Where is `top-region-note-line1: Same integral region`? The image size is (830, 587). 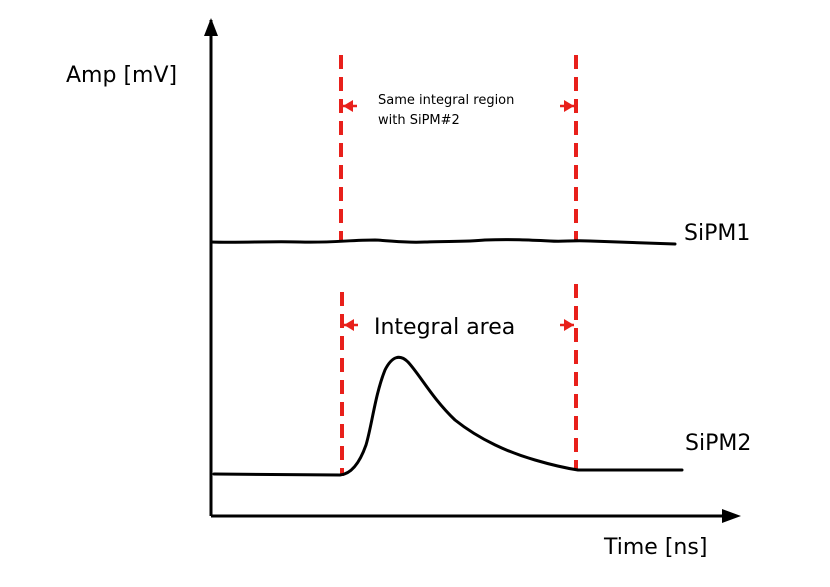 top-region-note-line1: Same integral region is located at coordinates (446, 100).